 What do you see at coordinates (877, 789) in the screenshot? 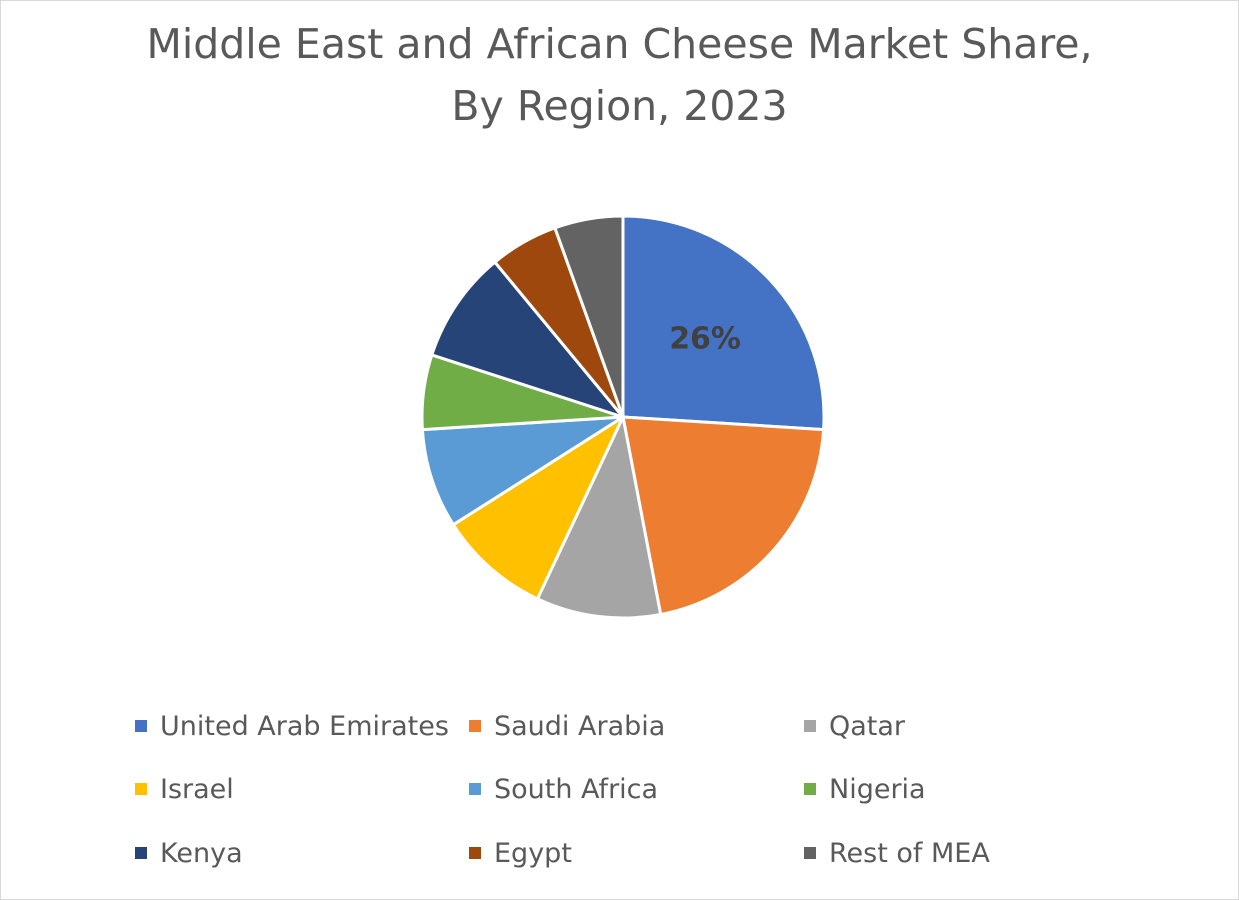
I see `legend-label-nigeria: Nigeria` at bounding box center [877, 789].